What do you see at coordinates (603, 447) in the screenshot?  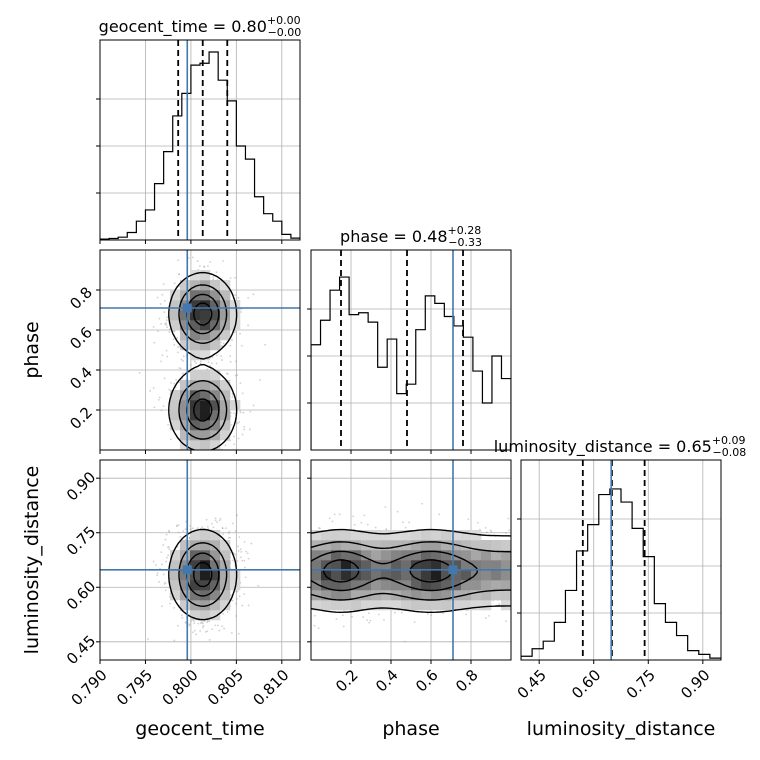 I see `title-value: luminosity_distance = 0.65` at bounding box center [603, 447].